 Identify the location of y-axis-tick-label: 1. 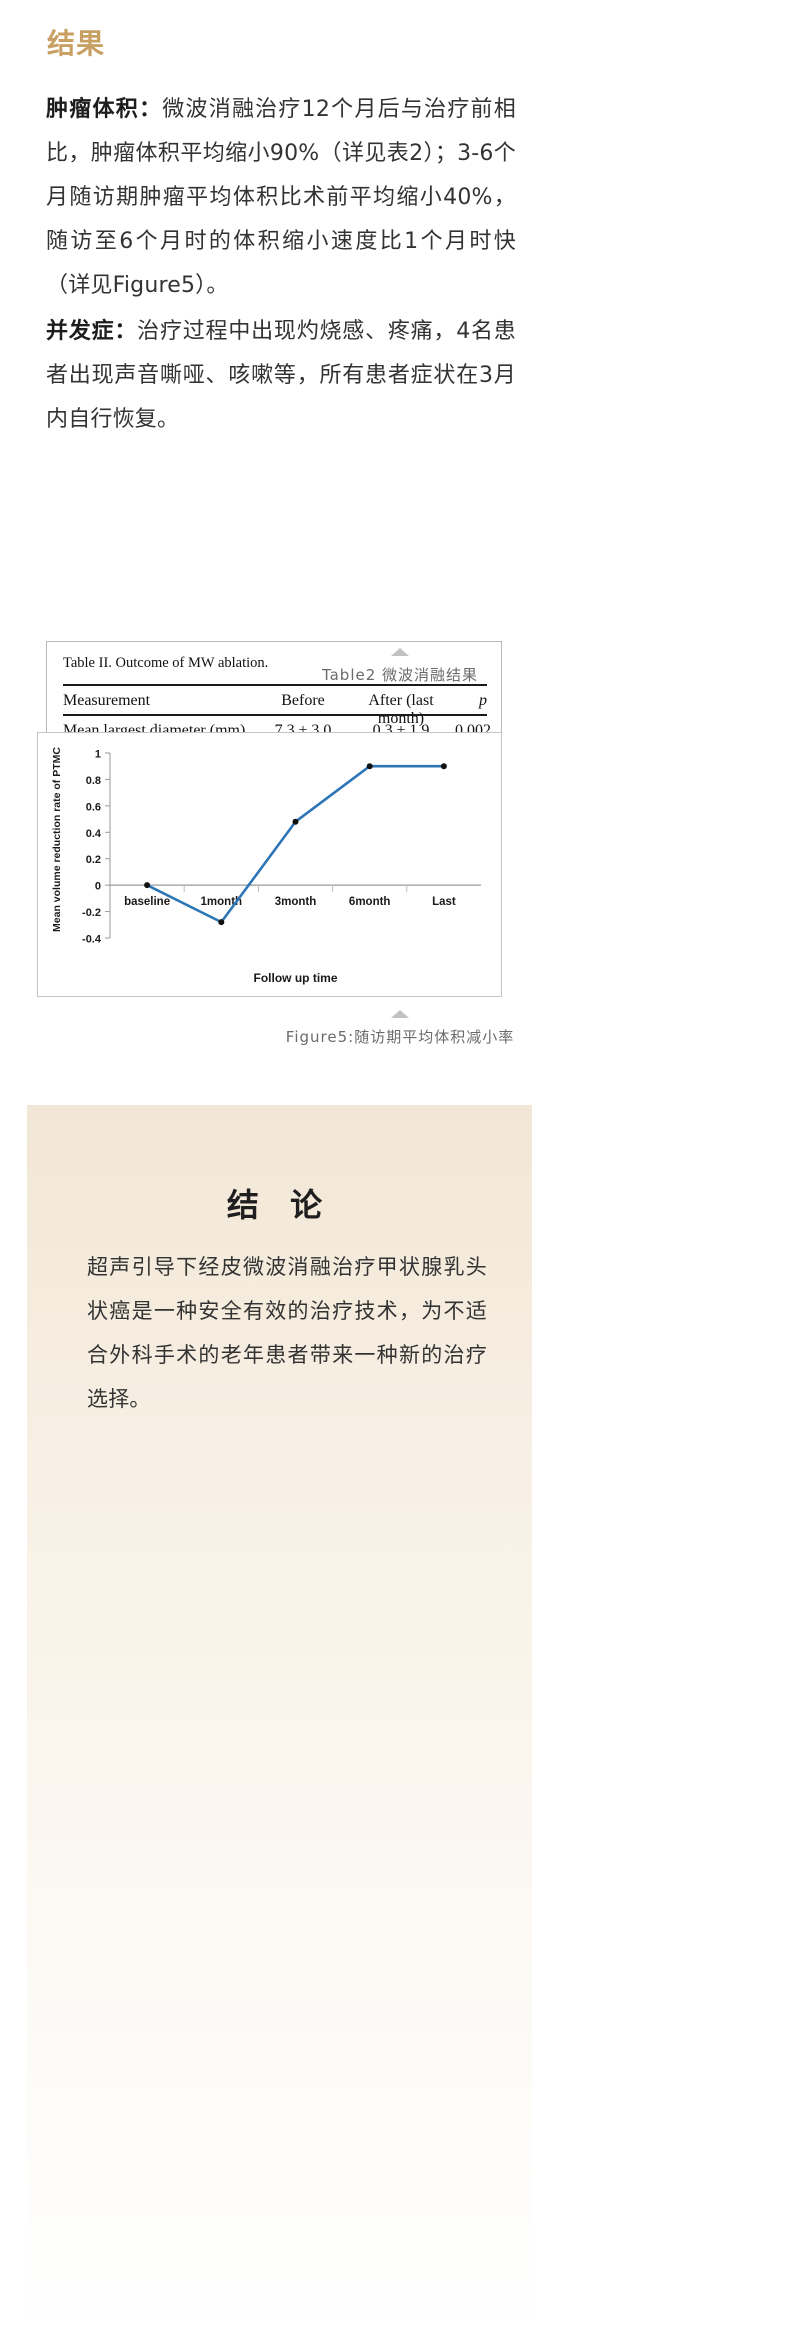
(98, 755).